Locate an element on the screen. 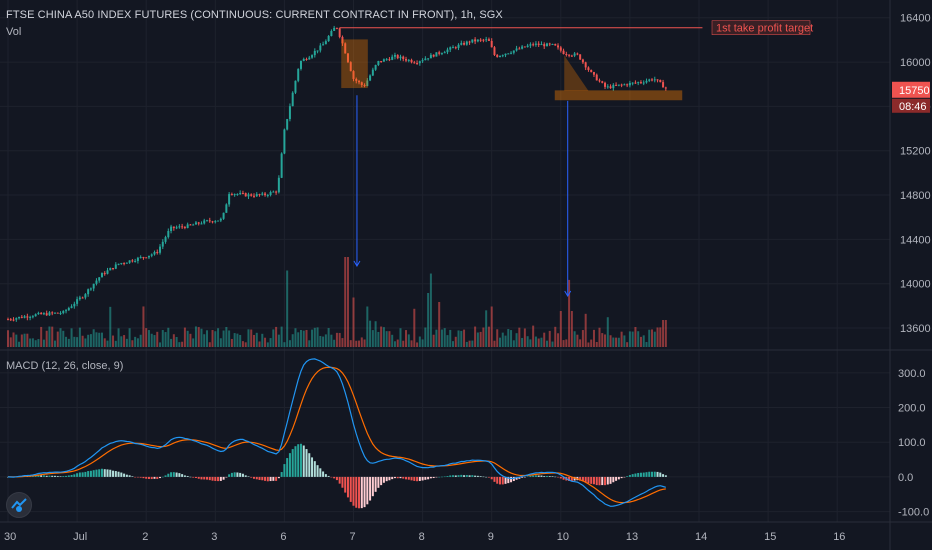 This screenshot has height=550, width=932. volume-bars is located at coordinates (337, 302).